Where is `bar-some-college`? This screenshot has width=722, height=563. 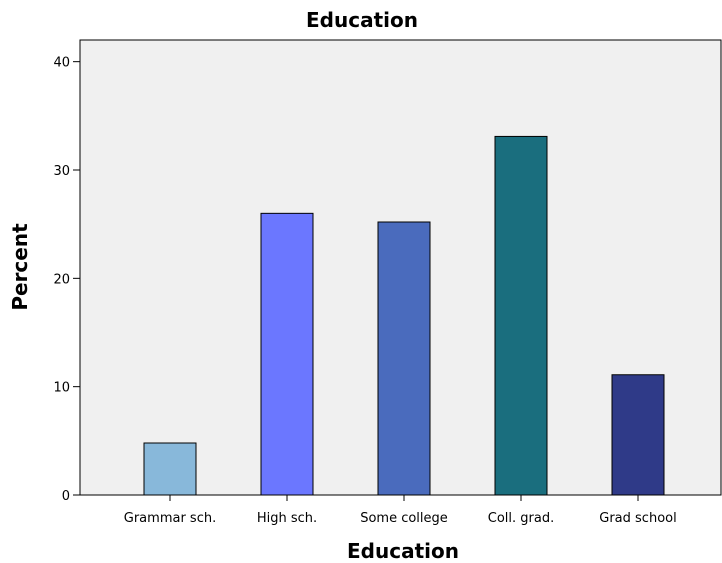
bar-some-college is located at coordinates (404, 358).